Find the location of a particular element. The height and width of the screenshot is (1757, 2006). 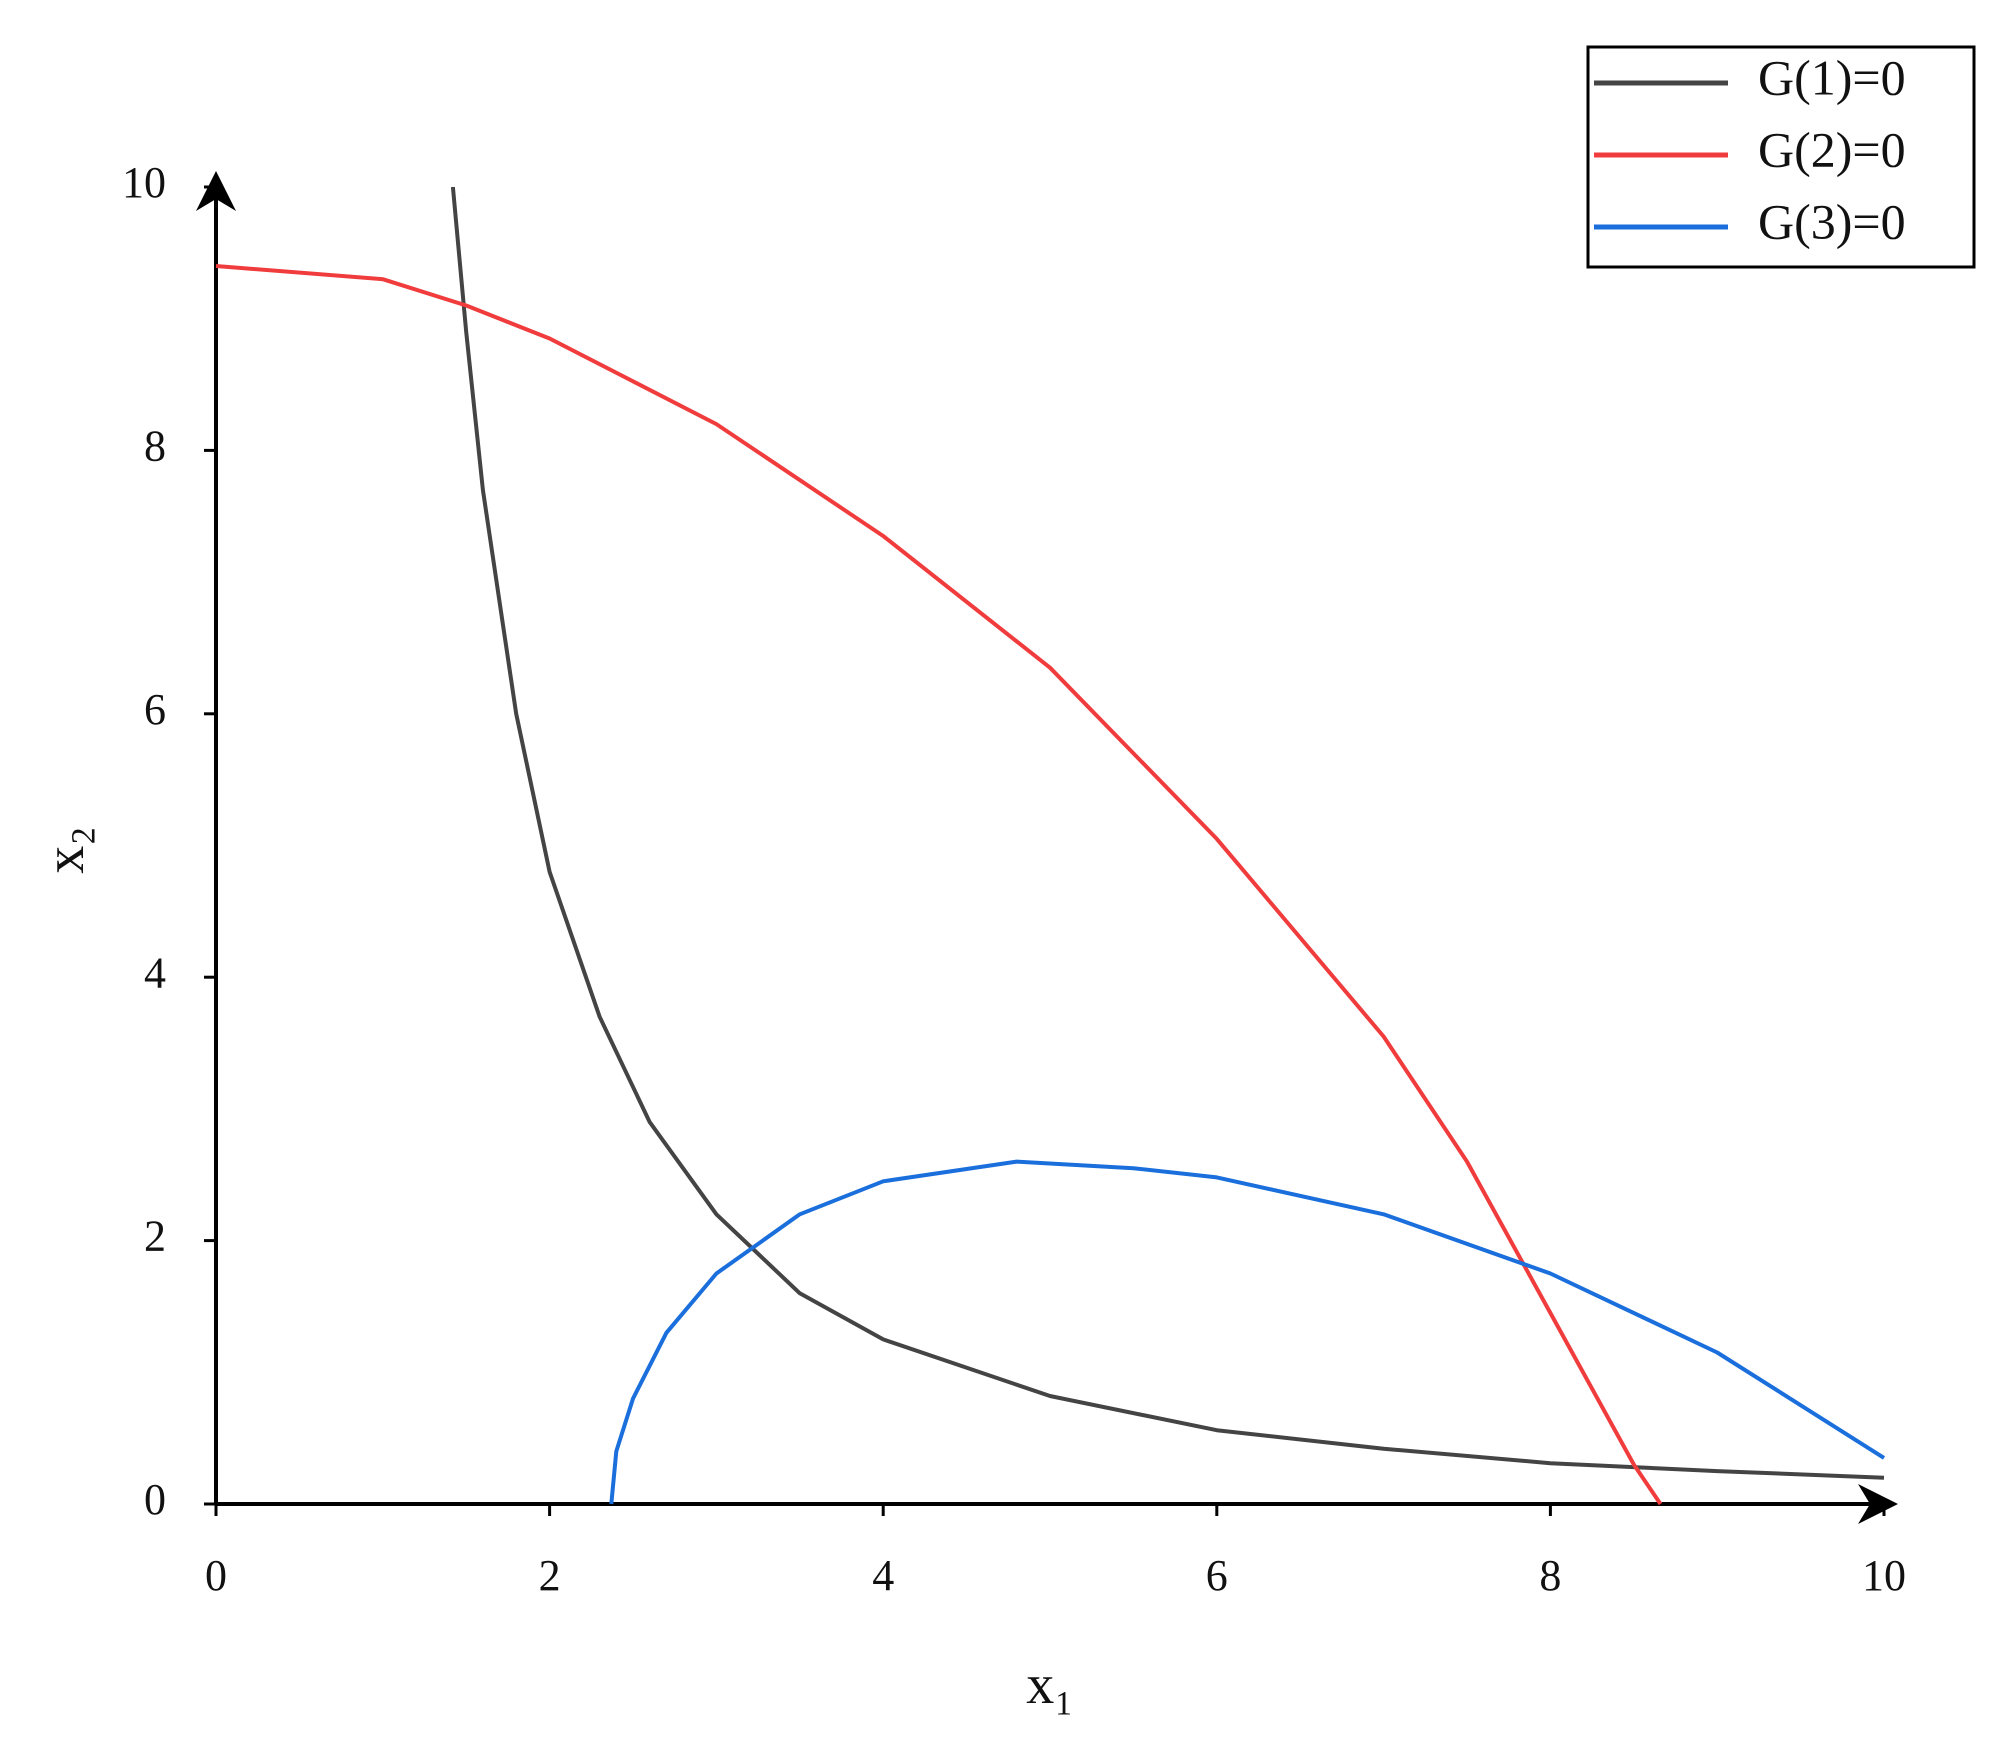

x-tick-label: 10 is located at coordinates (1884, 1575).